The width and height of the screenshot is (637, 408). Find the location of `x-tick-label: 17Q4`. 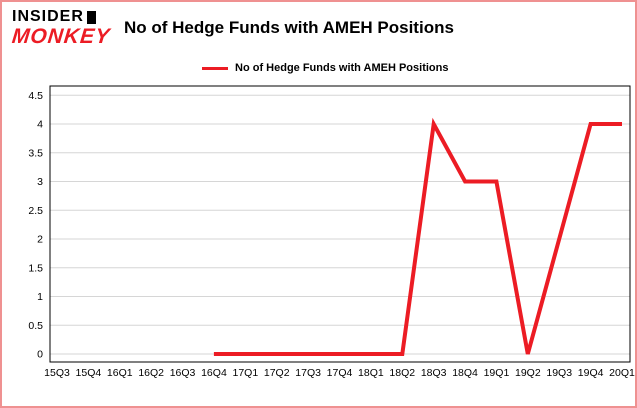

x-tick-label: 17Q4 is located at coordinates (340, 373).